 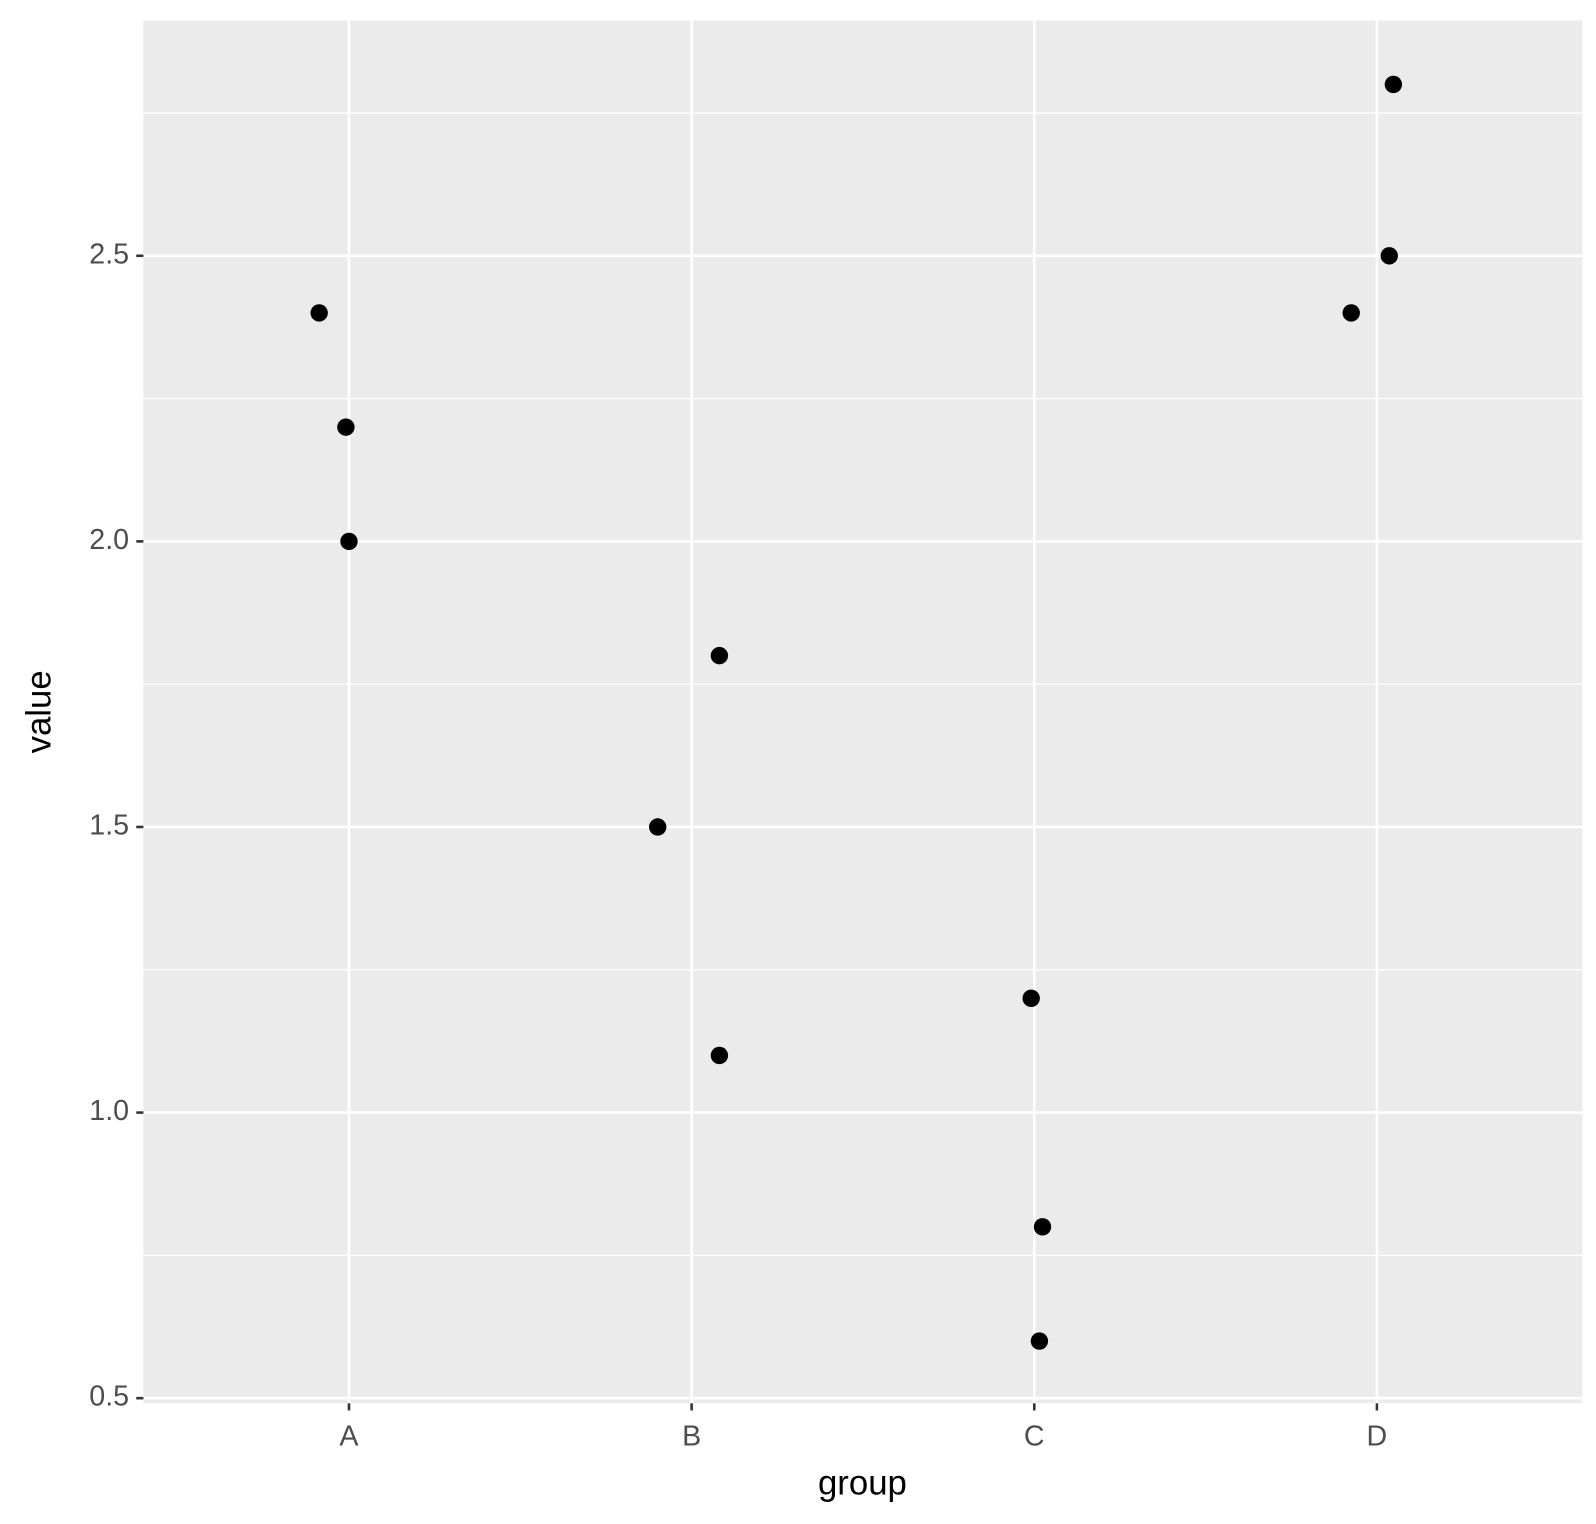 What do you see at coordinates (1034, 1437) in the screenshot?
I see `x-tick-label: C` at bounding box center [1034, 1437].